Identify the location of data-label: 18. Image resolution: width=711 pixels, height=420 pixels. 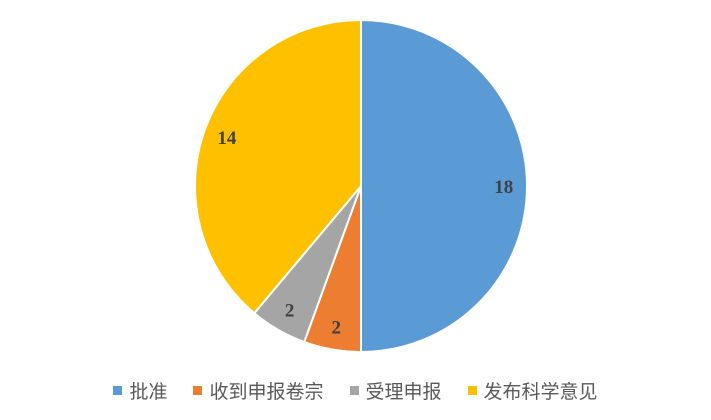
(503, 187).